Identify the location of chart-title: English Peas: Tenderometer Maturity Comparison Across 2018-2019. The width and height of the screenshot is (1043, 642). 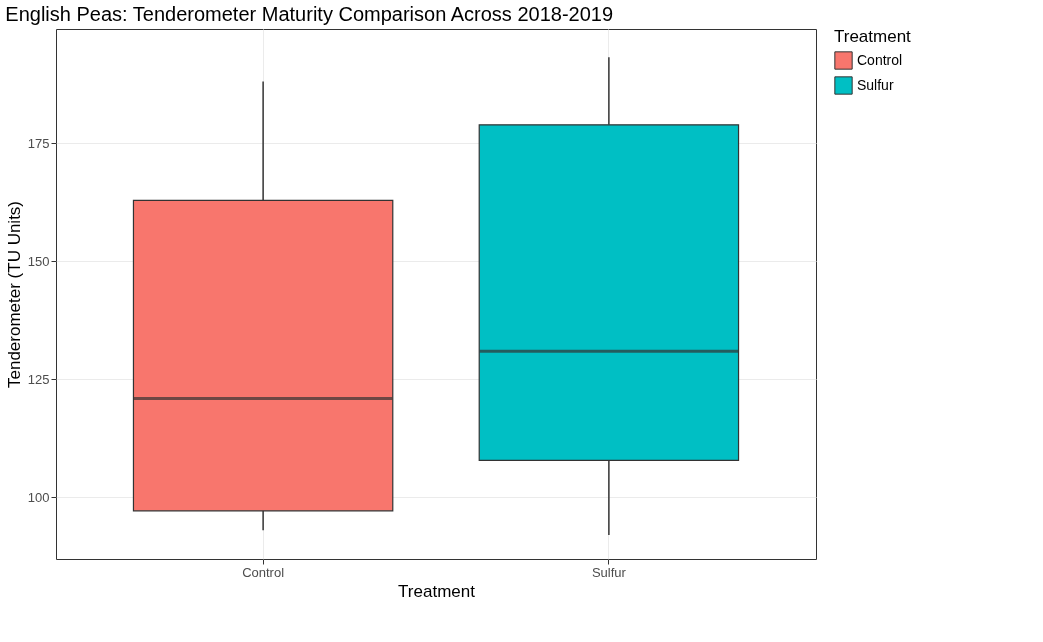
(309, 14).